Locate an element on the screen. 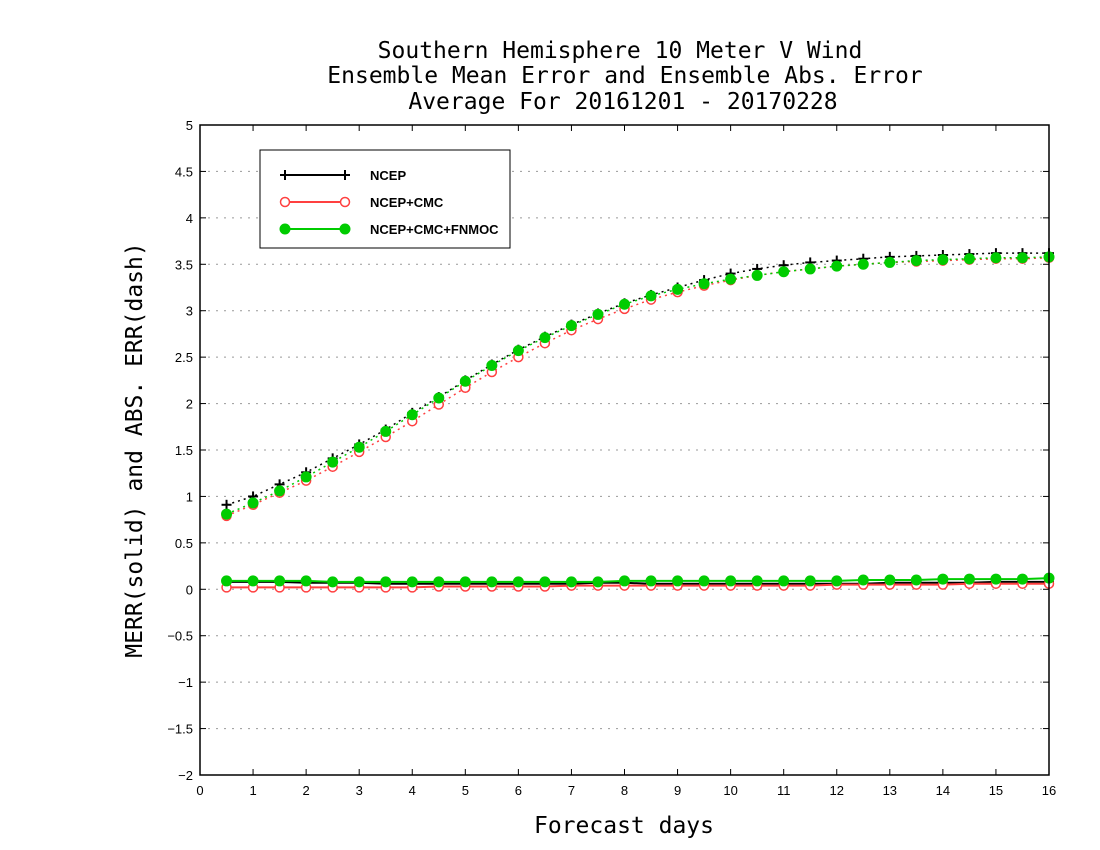  legend: NCEP NCEP+CMC NCEP+CMC+FNMOC is located at coordinates (385, 199).